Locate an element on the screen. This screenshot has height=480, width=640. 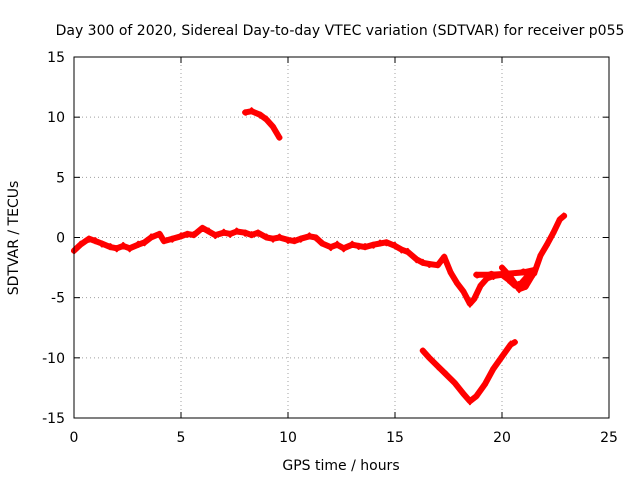
series-line-lower-arc is located at coordinates (468, 372).